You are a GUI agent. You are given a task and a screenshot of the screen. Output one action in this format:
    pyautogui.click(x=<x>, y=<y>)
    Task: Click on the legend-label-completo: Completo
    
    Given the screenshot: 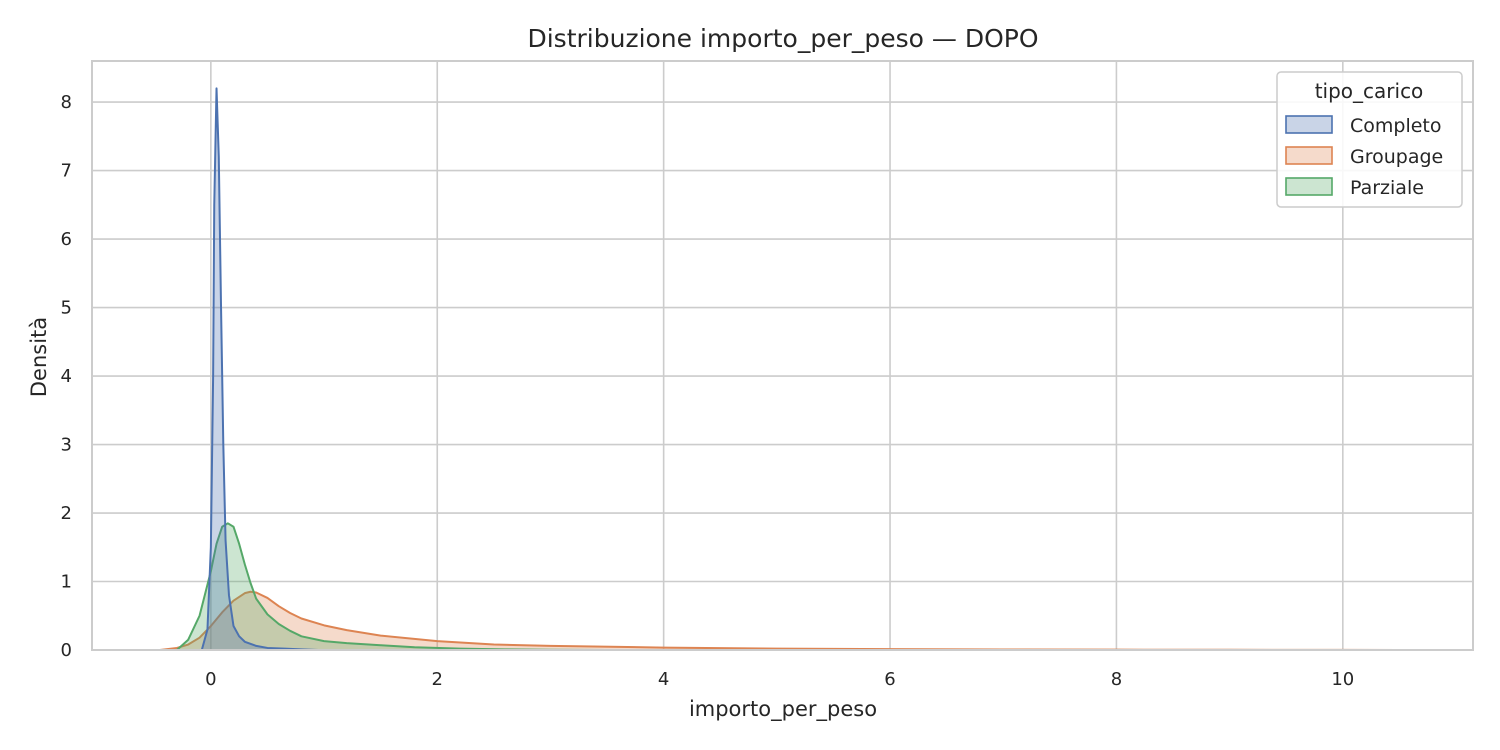 What is the action you would take?
    pyautogui.click(x=1396, y=126)
    